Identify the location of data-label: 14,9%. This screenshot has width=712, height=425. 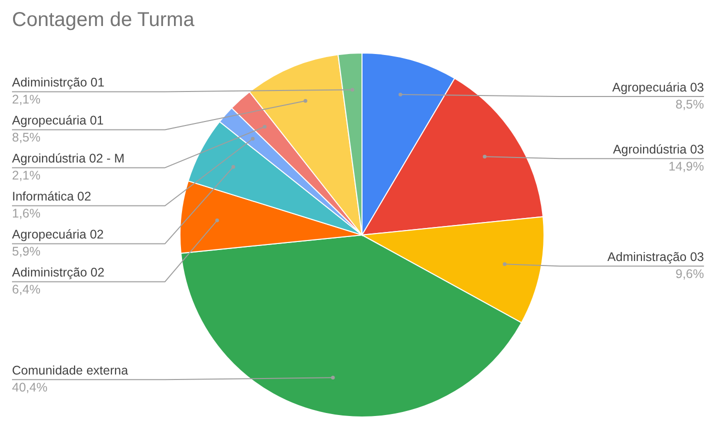
(686, 167).